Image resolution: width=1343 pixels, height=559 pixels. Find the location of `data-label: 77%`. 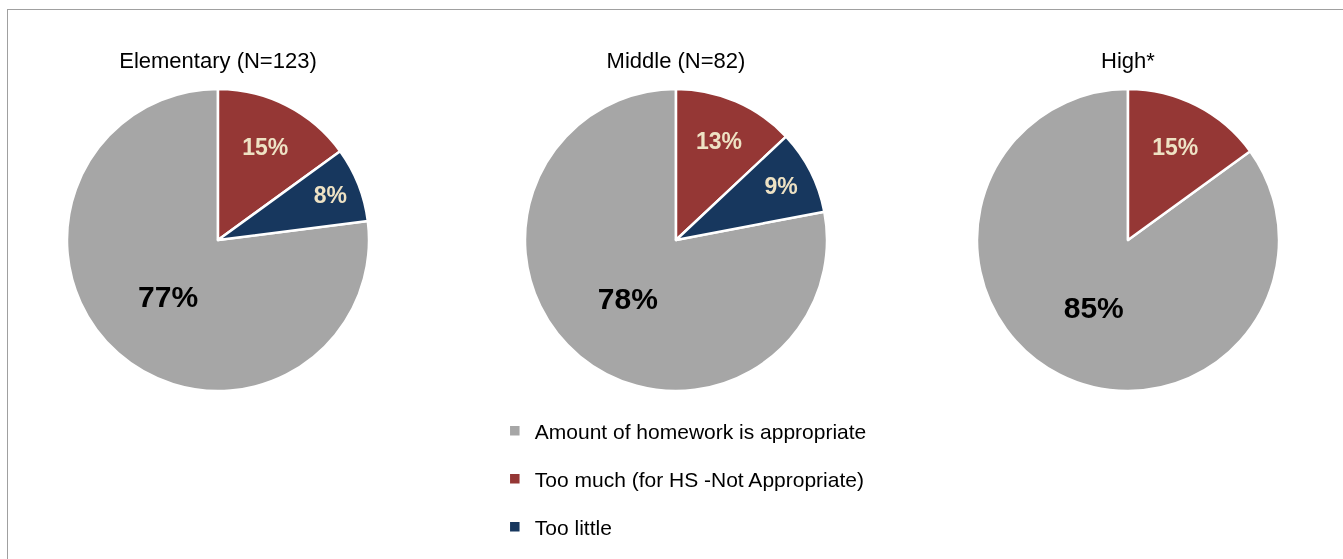

data-label: 77% is located at coordinates (168, 297).